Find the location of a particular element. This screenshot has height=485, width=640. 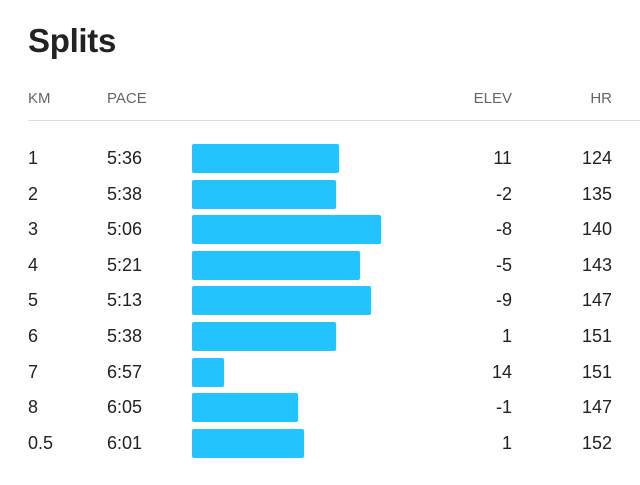

split-row: 4 5:21 -5 143 is located at coordinates (320, 266).